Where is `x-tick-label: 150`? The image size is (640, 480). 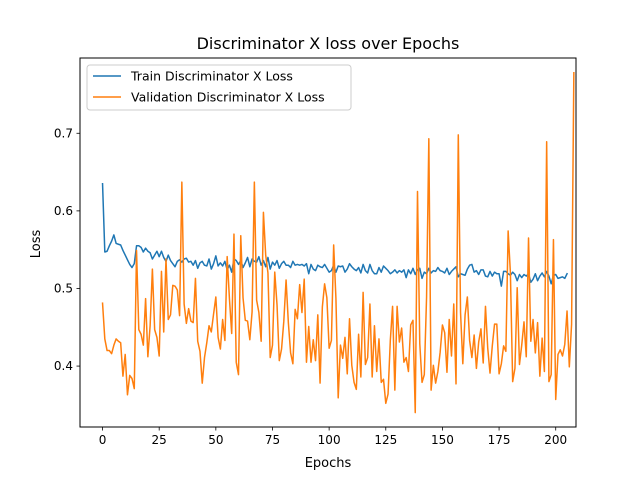 x-tick-label: 150 is located at coordinates (442, 440).